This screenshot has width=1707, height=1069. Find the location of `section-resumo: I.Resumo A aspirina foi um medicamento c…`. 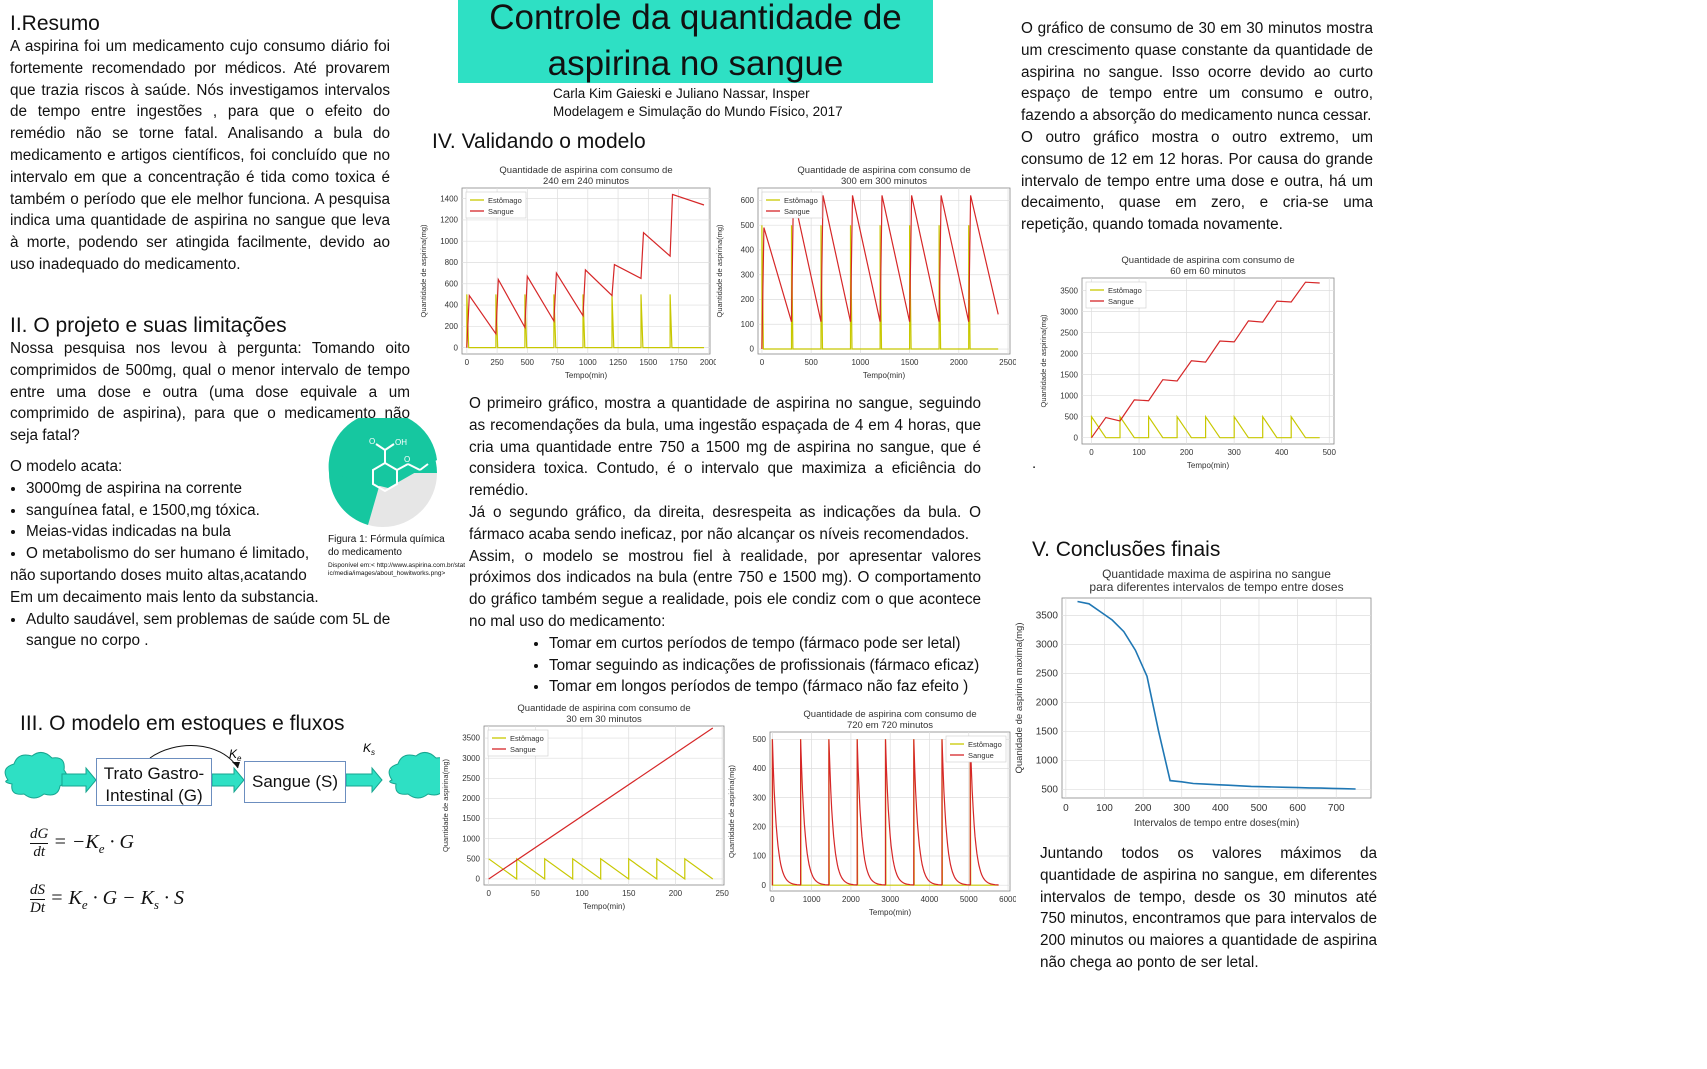

section-resumo: I.Resumo A aspirina foi um medicamento c… is located at coordinates (200, 144).